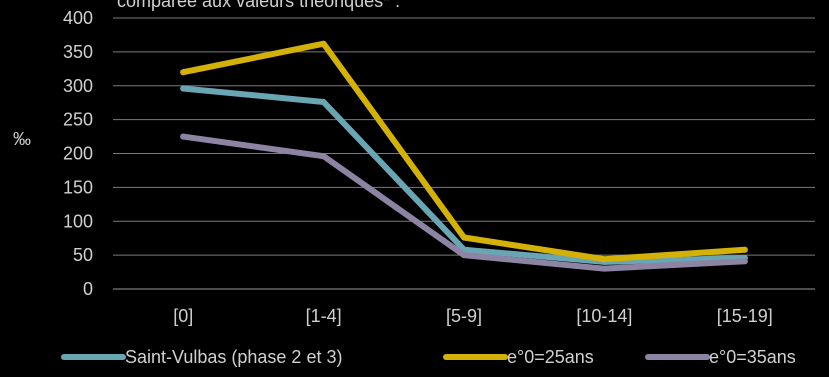 This screenshot has height=377, width=829. I want to click on x-tick-label: [15-19], so click(745, 316).